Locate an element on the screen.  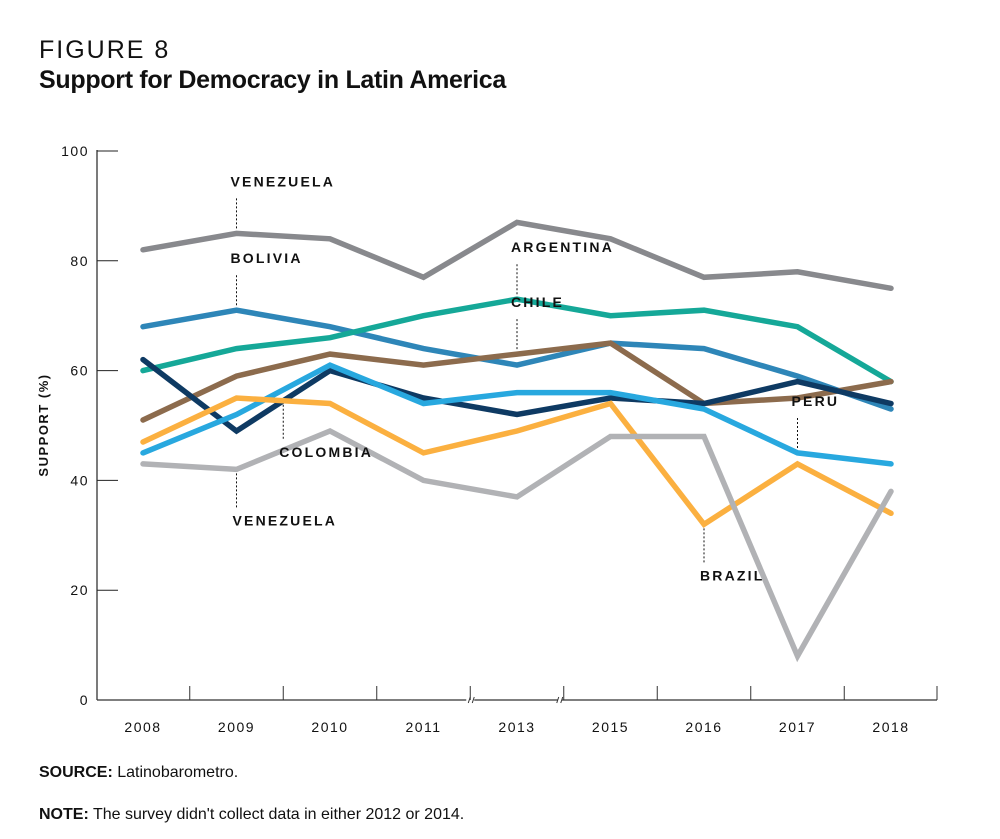
series-label-venezuela: VENEZUELA is located at coordinates (283, 181).